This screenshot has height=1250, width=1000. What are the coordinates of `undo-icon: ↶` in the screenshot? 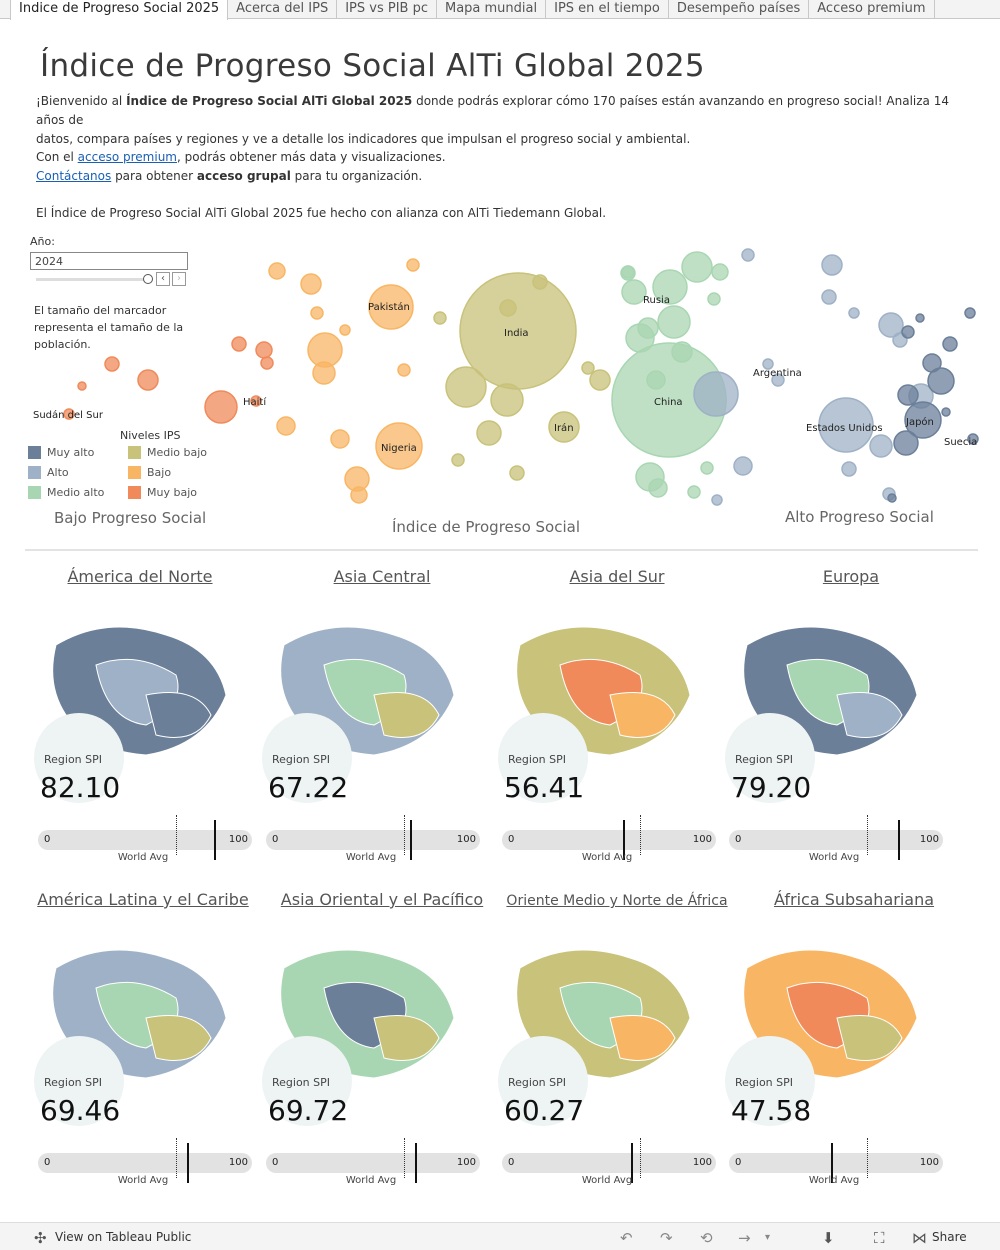 It's located at (626, 1238).